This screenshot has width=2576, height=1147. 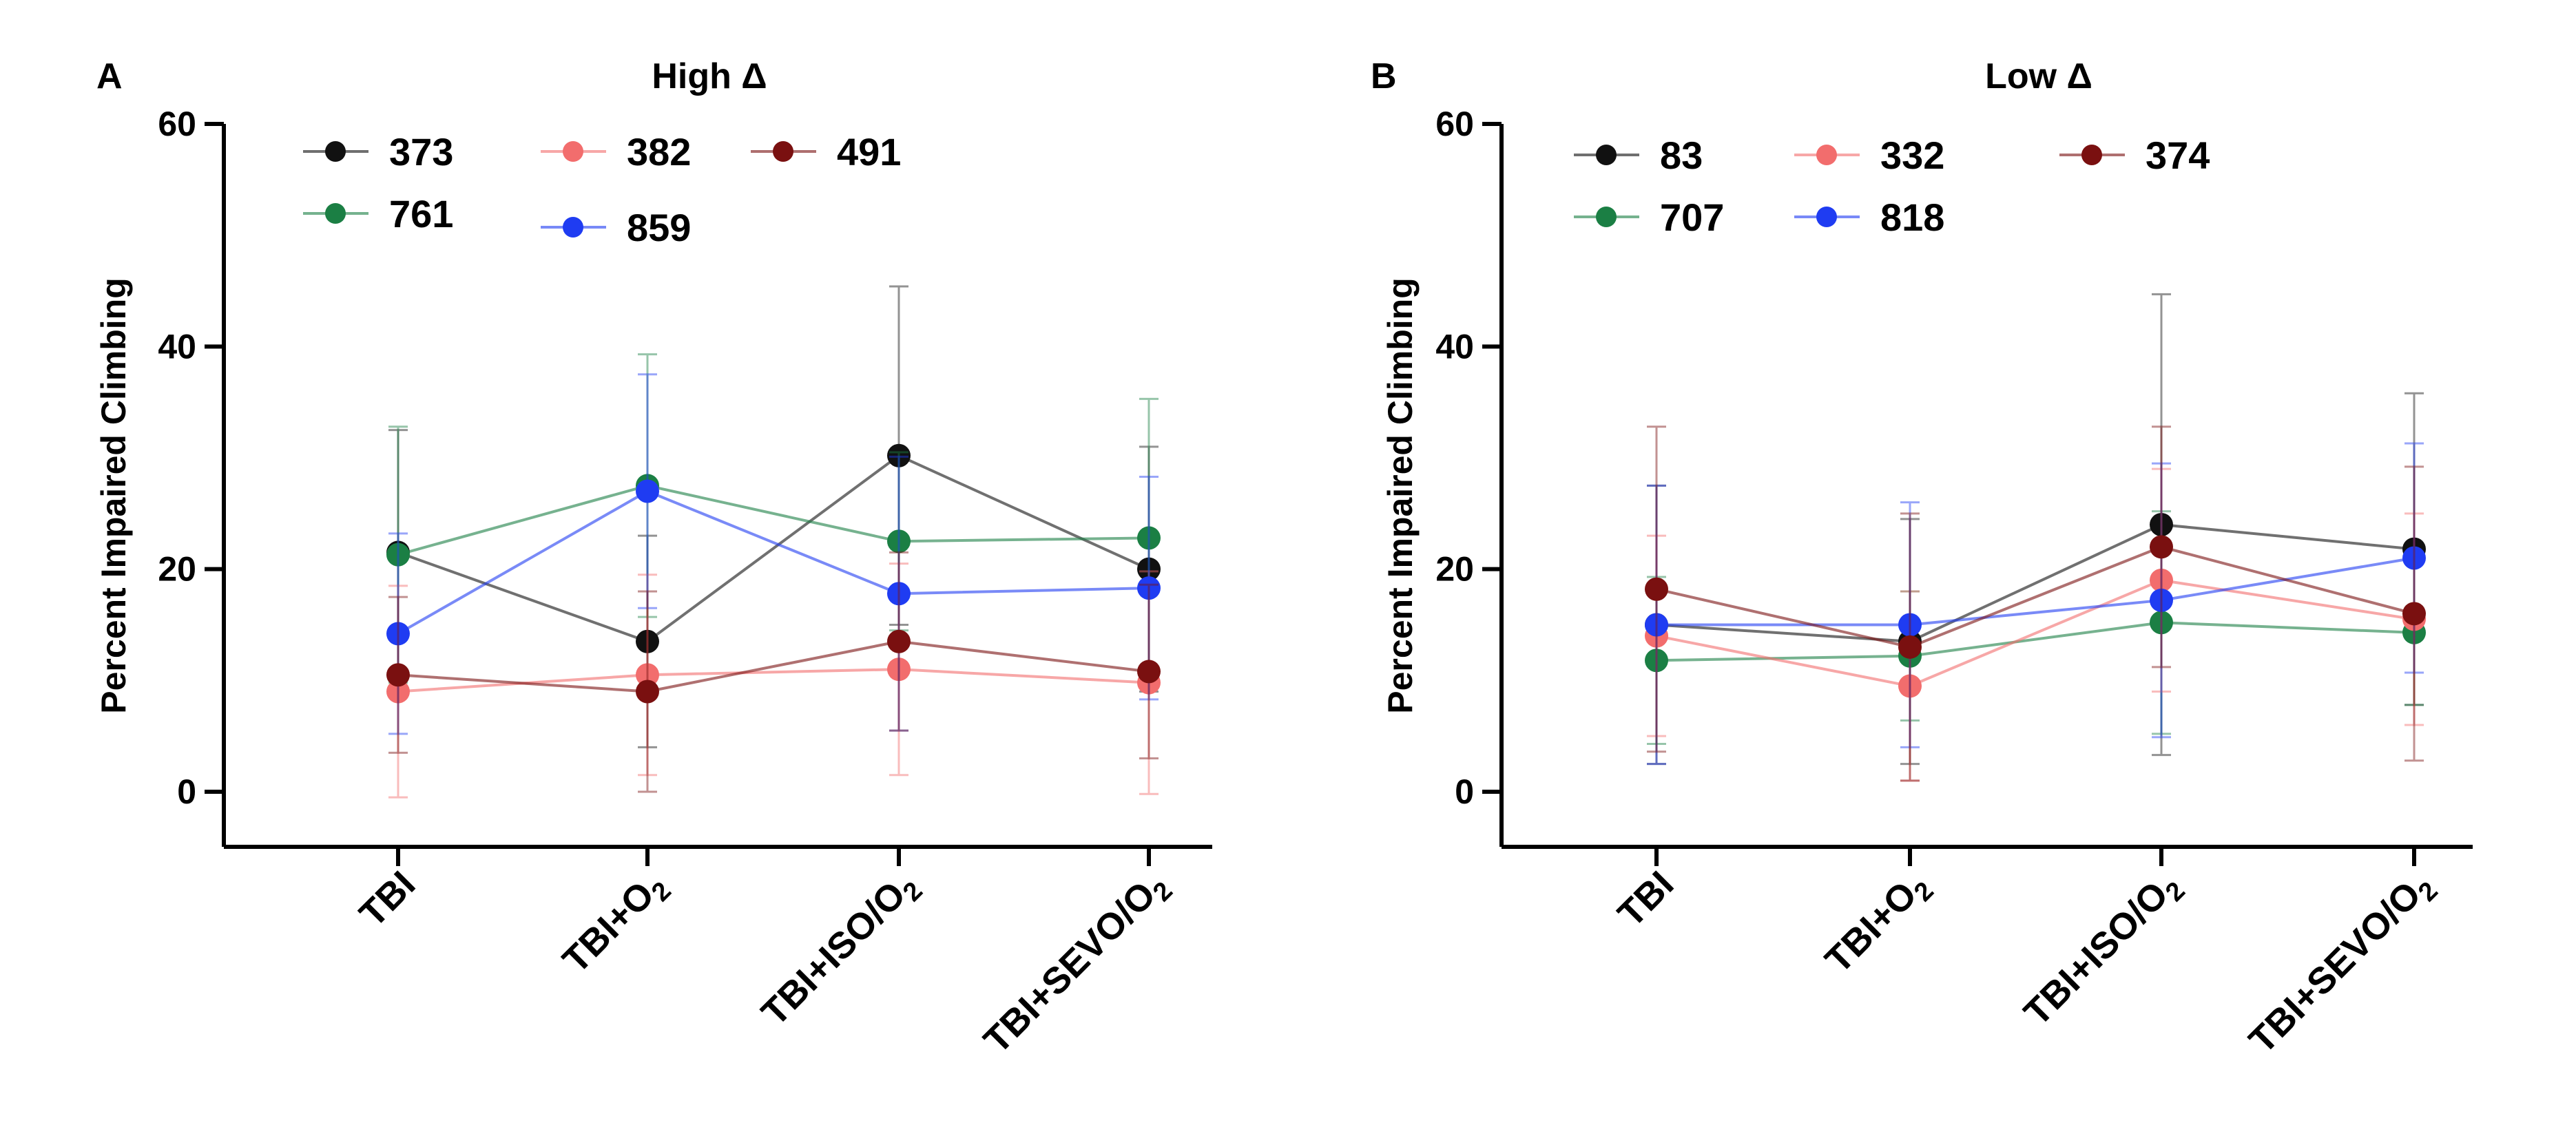 I want to click on legend-label: 859, so click(x=659, y=227).